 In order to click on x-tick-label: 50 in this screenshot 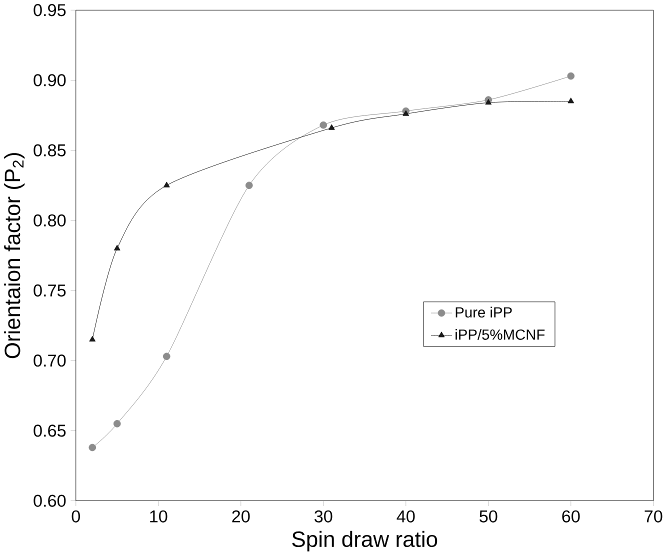, I will do `click(489, 516)`.